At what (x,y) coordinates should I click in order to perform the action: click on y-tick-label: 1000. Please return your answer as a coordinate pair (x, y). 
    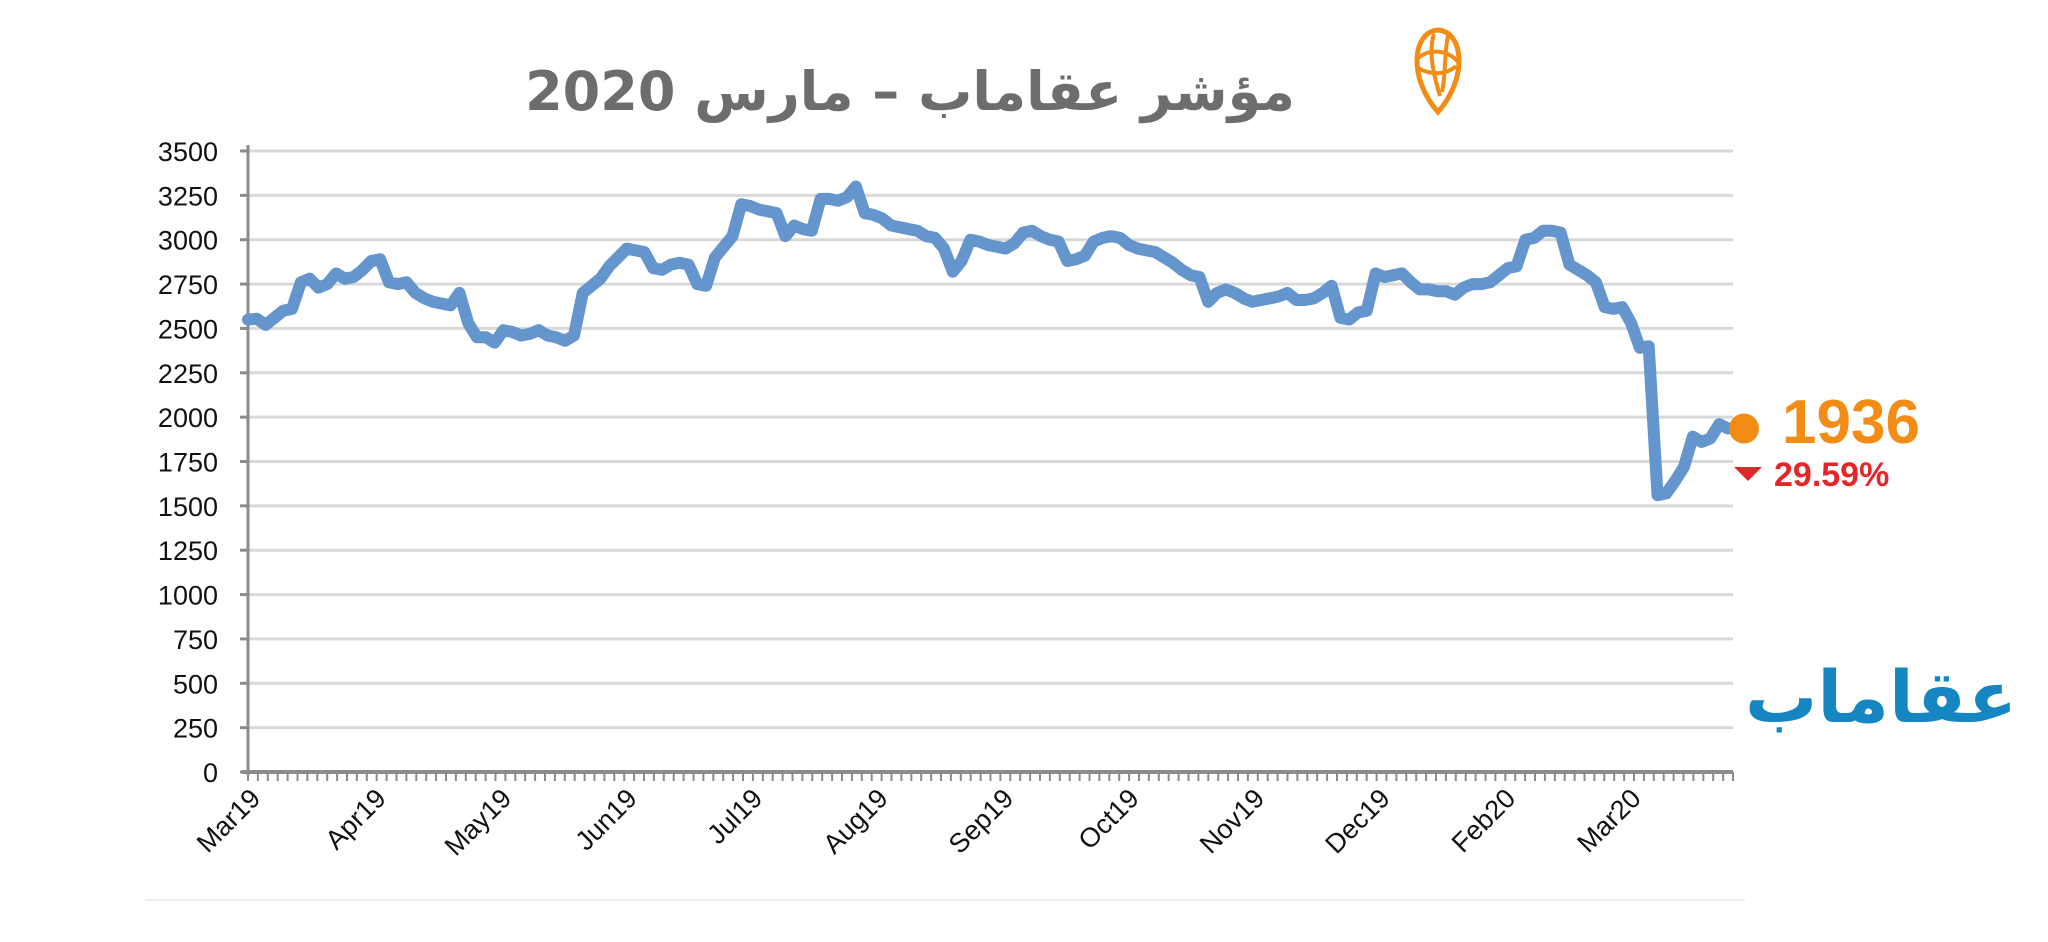
    Looking at the image, I should click on (188, 596).